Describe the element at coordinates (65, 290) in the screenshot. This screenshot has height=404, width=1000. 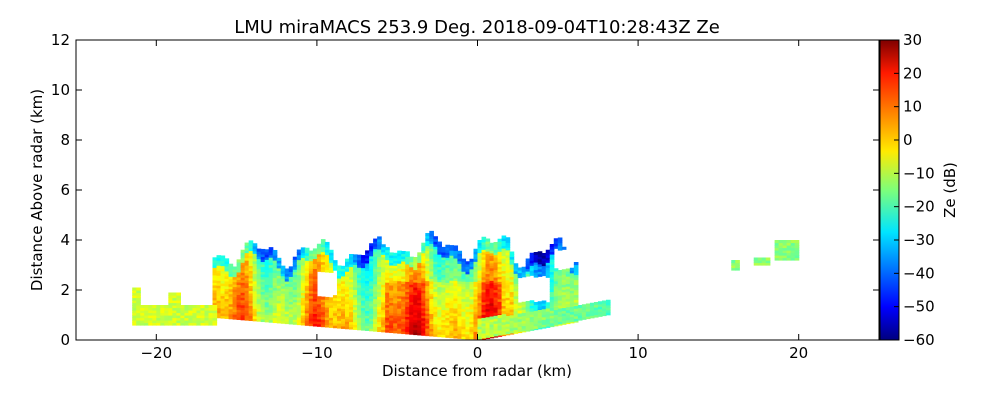
I see `y-tick-label: 2` at that location.